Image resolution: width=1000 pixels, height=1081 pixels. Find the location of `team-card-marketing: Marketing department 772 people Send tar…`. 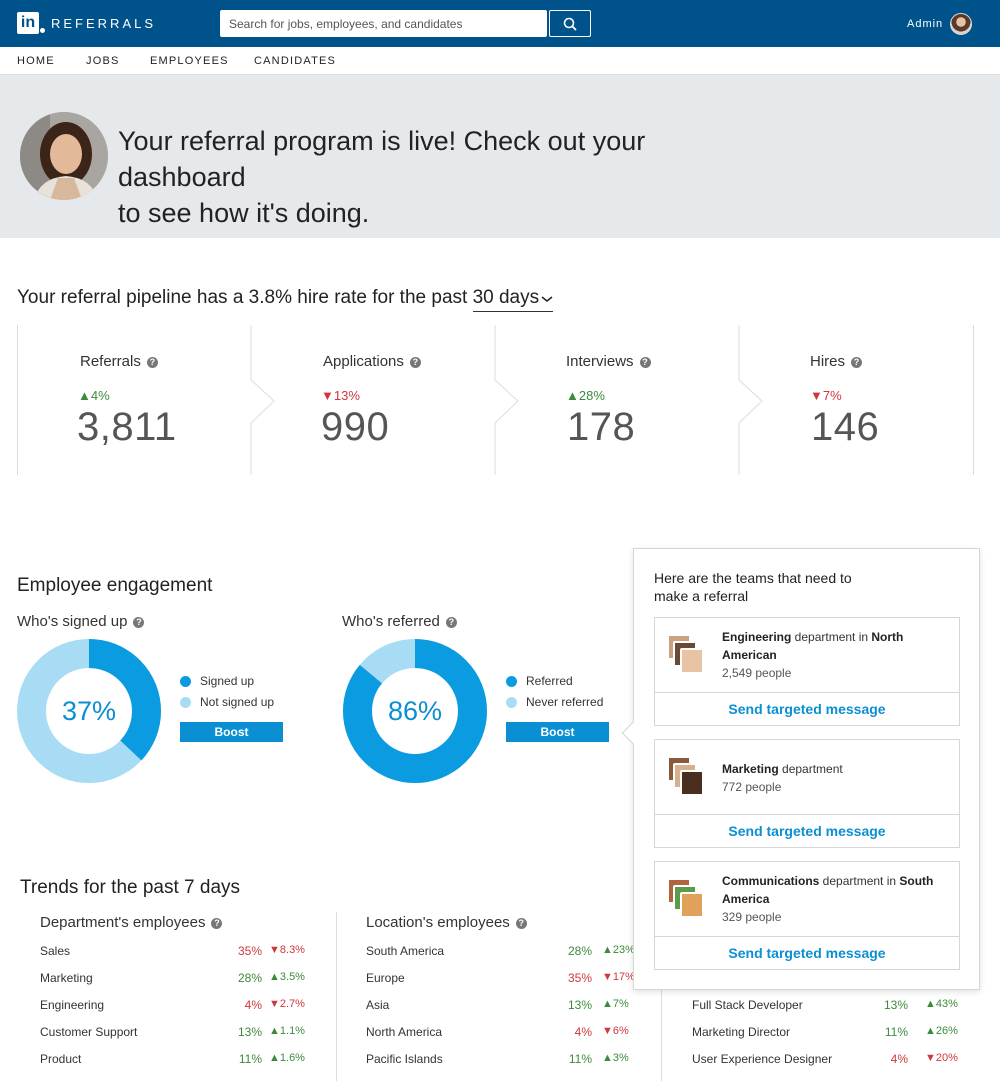

team-card-marketing: Marketing department 772 people Send tar… is located at coordinates (807, 793).